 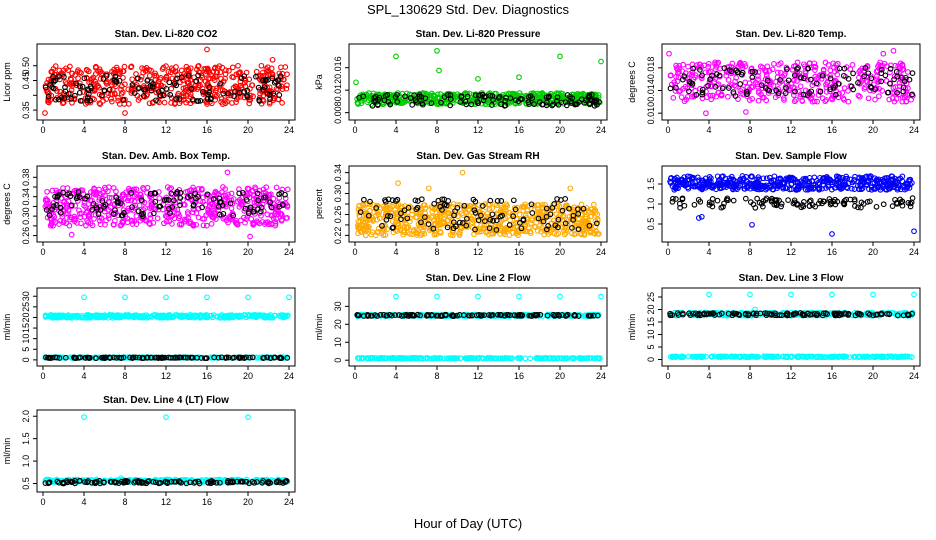 I want to click on y-tick-label: 0.38, so click(x=26, y=178).